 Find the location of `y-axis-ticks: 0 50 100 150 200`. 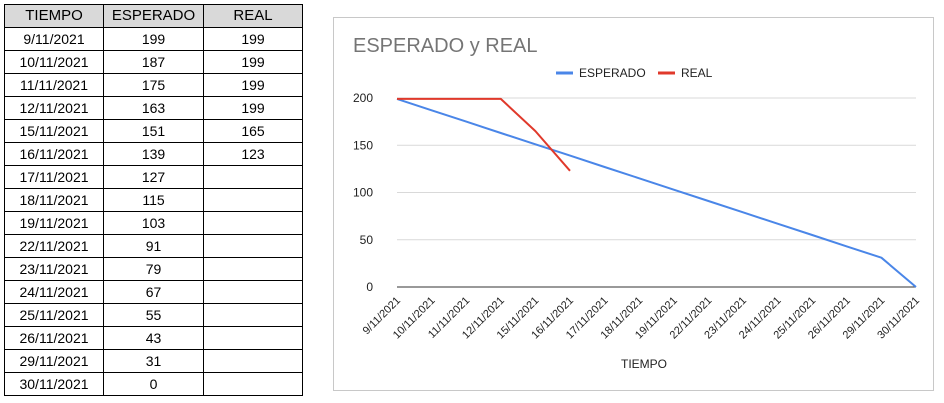

y-axis-ticks: 0 50 100 150 200 is located at coordinates (363, 192).